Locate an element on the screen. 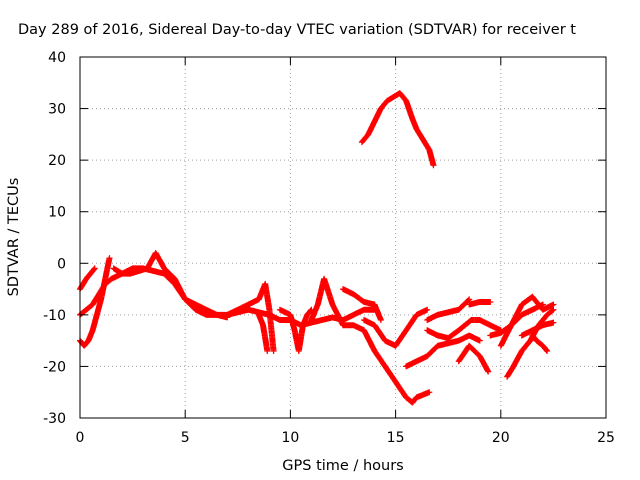 The image size is (640, 480). y-tick-label: 20 is located at coordinates (57, 161).